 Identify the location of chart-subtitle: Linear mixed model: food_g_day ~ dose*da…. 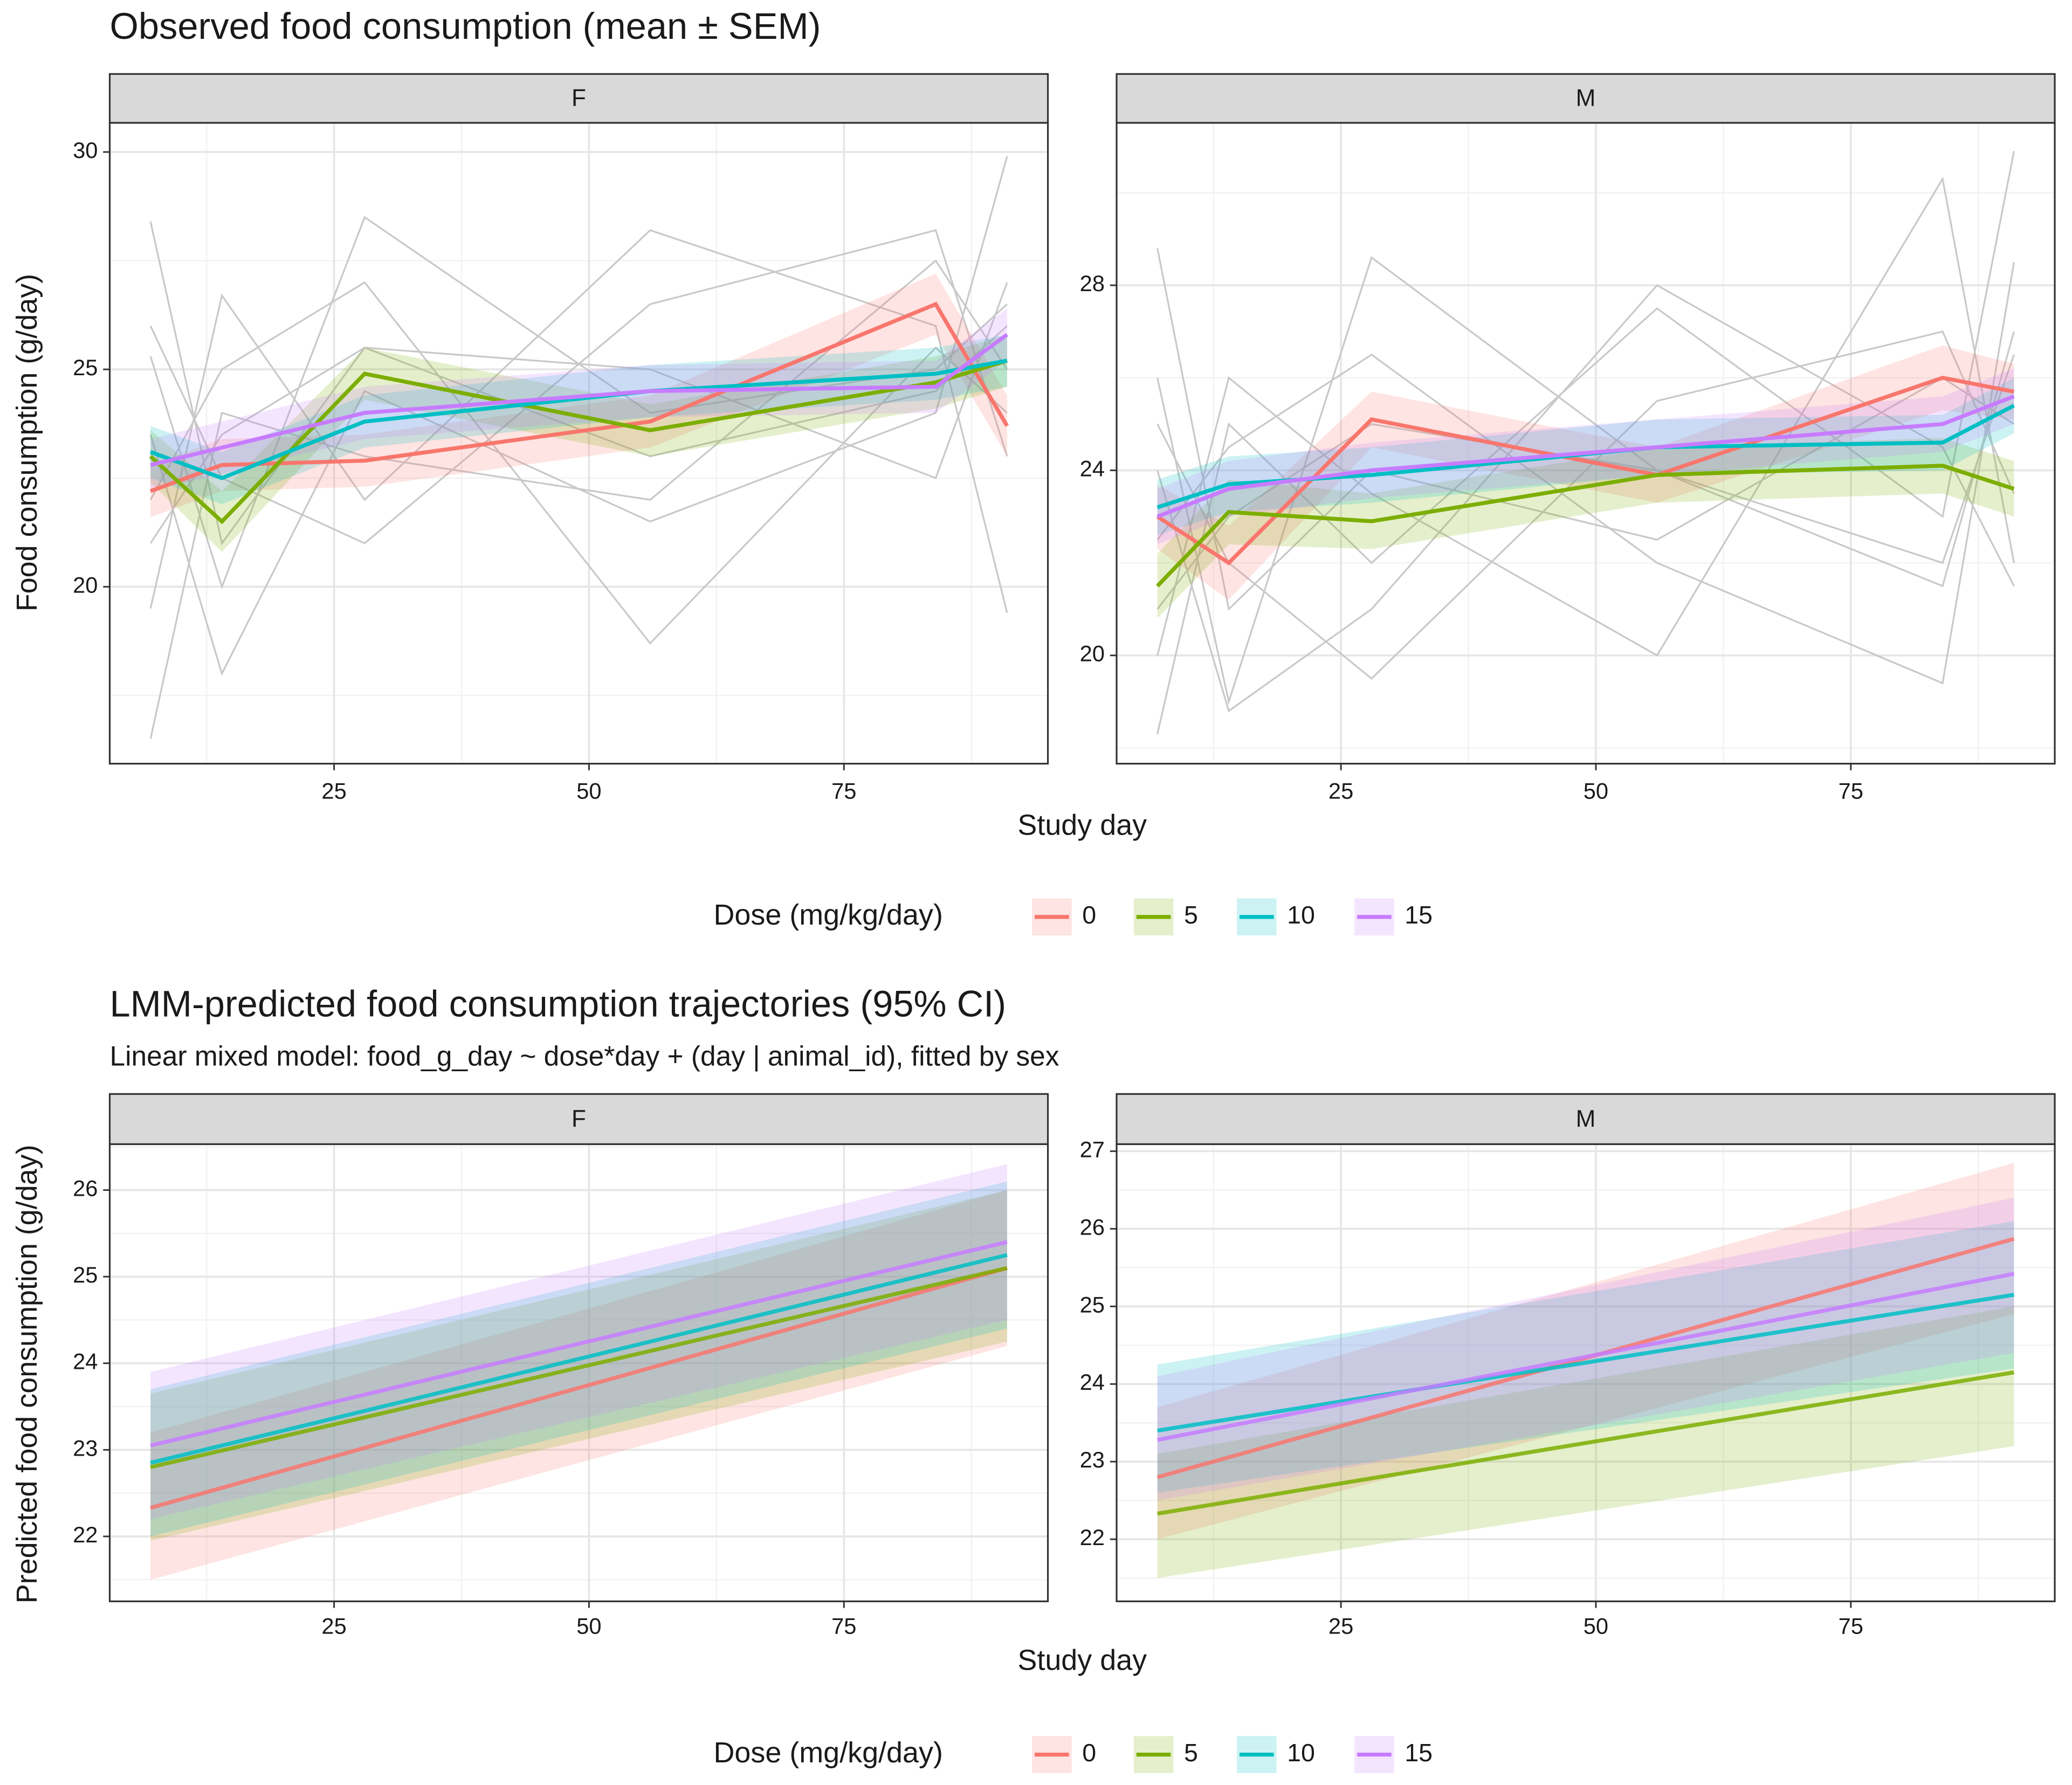
(584, 1056).